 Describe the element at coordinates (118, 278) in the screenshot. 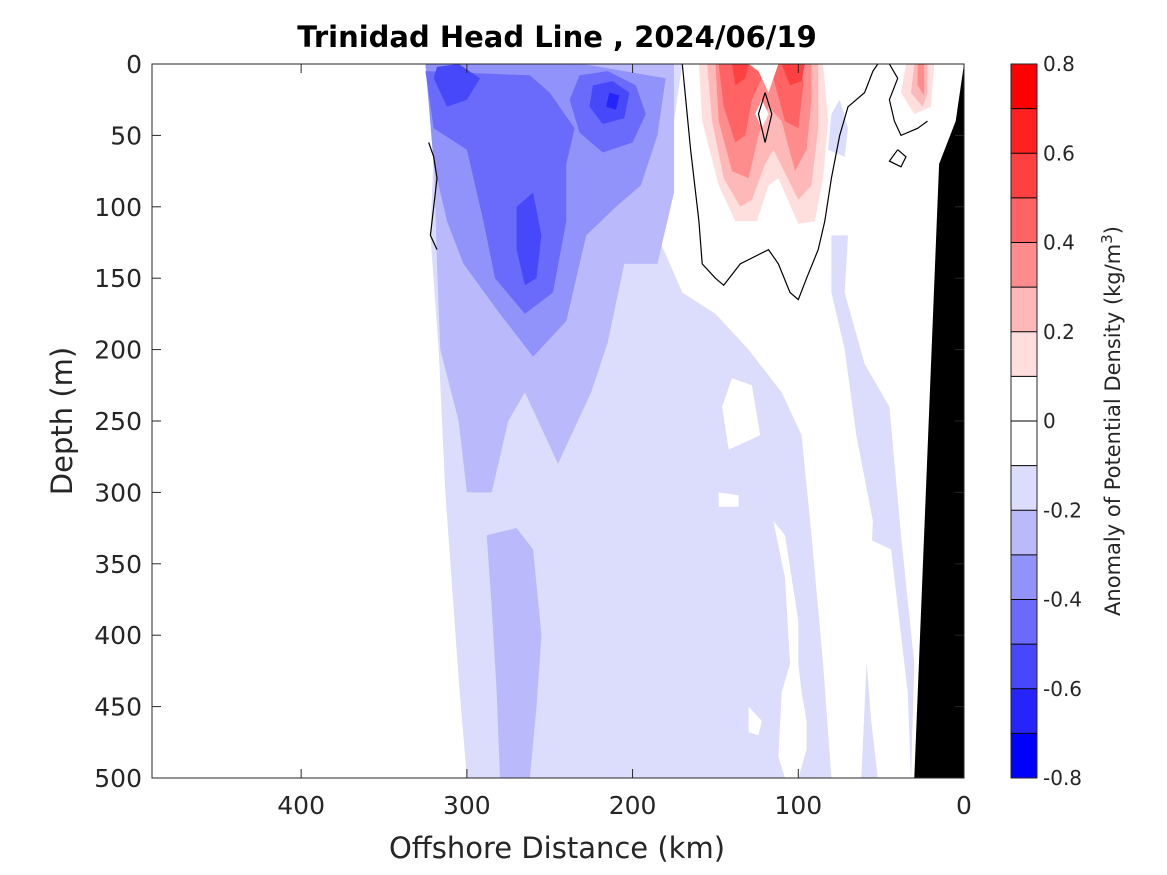

I see `y-tick-label: 150` at that location.